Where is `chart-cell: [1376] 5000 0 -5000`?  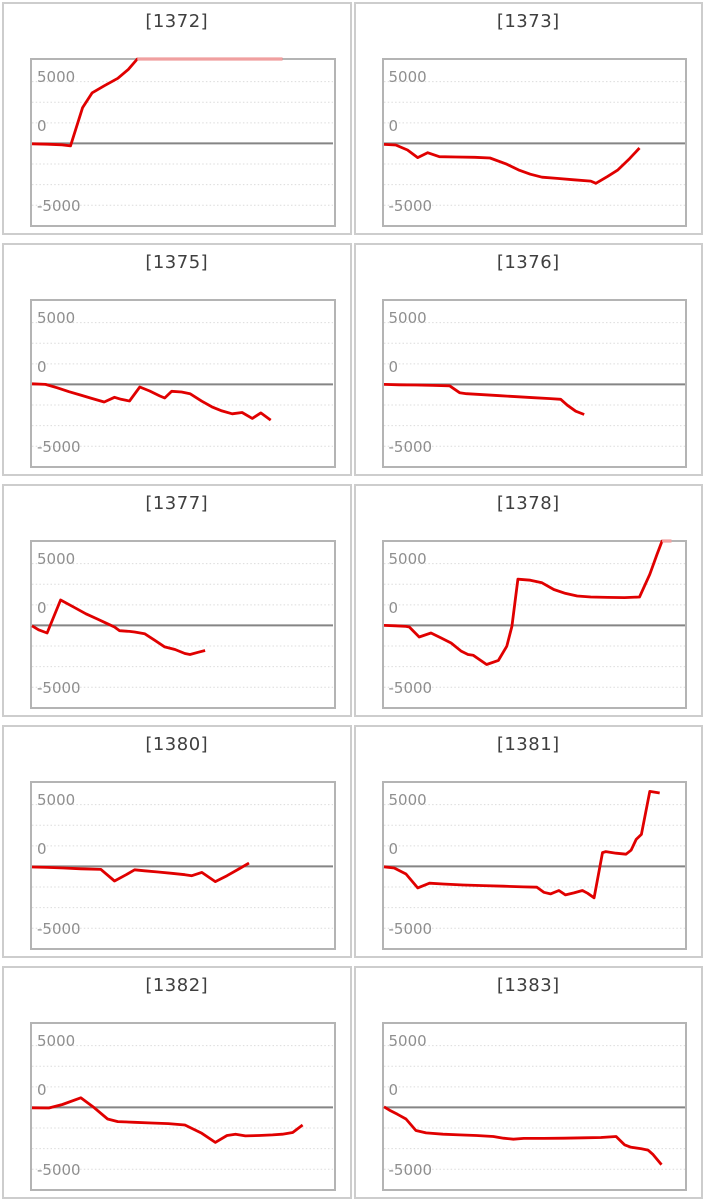
chart-cell: [1376] 5000 0 -5000 is located at coordinates (528, 359).